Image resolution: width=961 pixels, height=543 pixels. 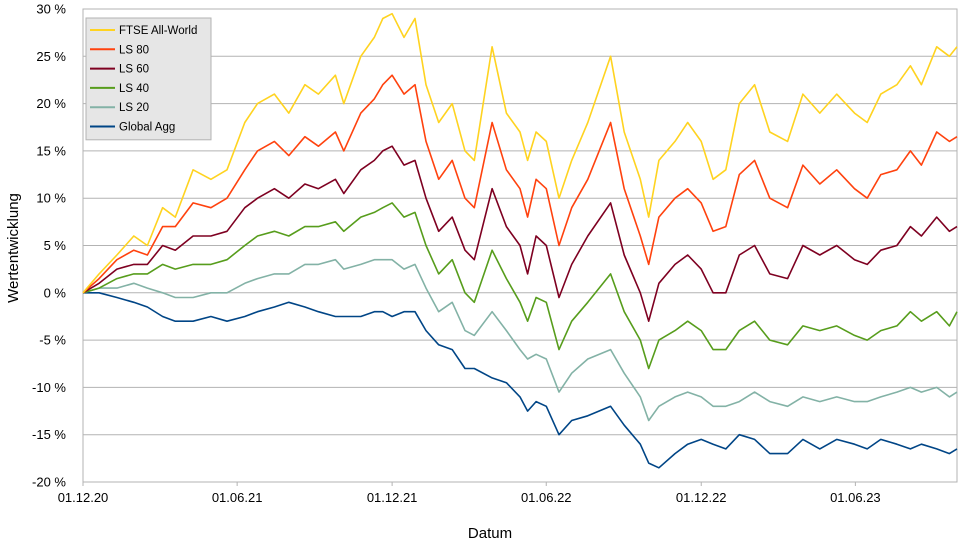 What do you see at coordinates (134, 108) in the screenshot?
I see `legend-label-ls-20: LS 20` at bounding box center [134, 108].